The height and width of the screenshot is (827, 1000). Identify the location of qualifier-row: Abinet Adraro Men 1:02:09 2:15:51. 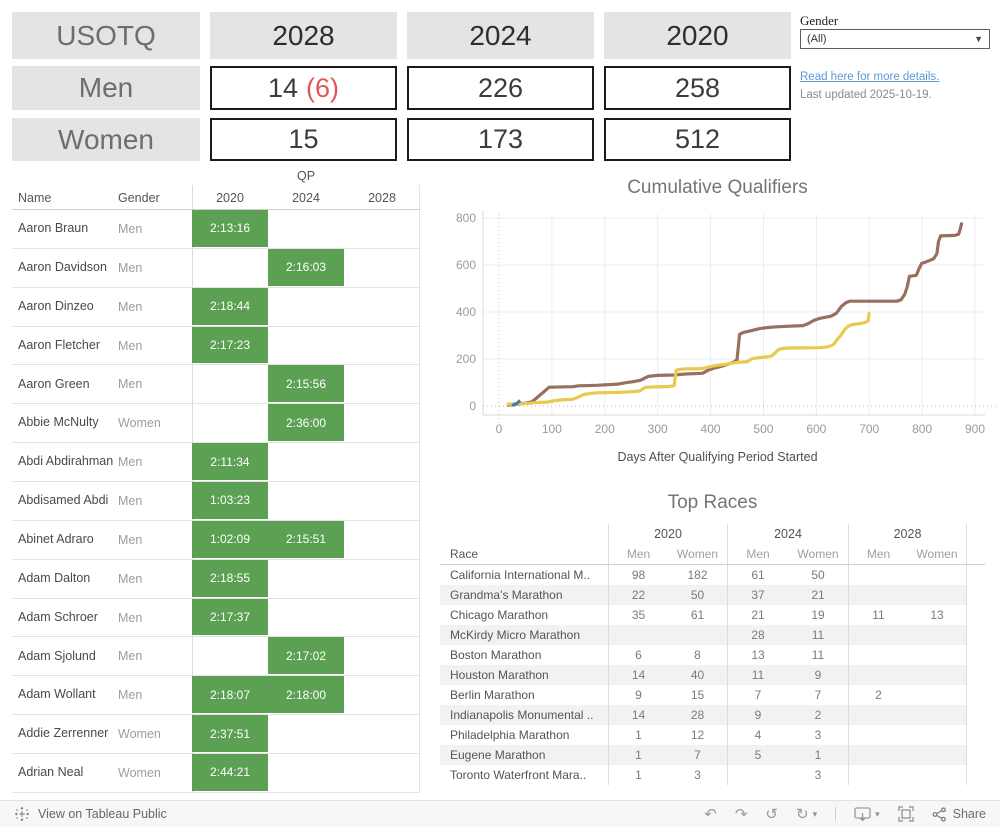
(216, 540).